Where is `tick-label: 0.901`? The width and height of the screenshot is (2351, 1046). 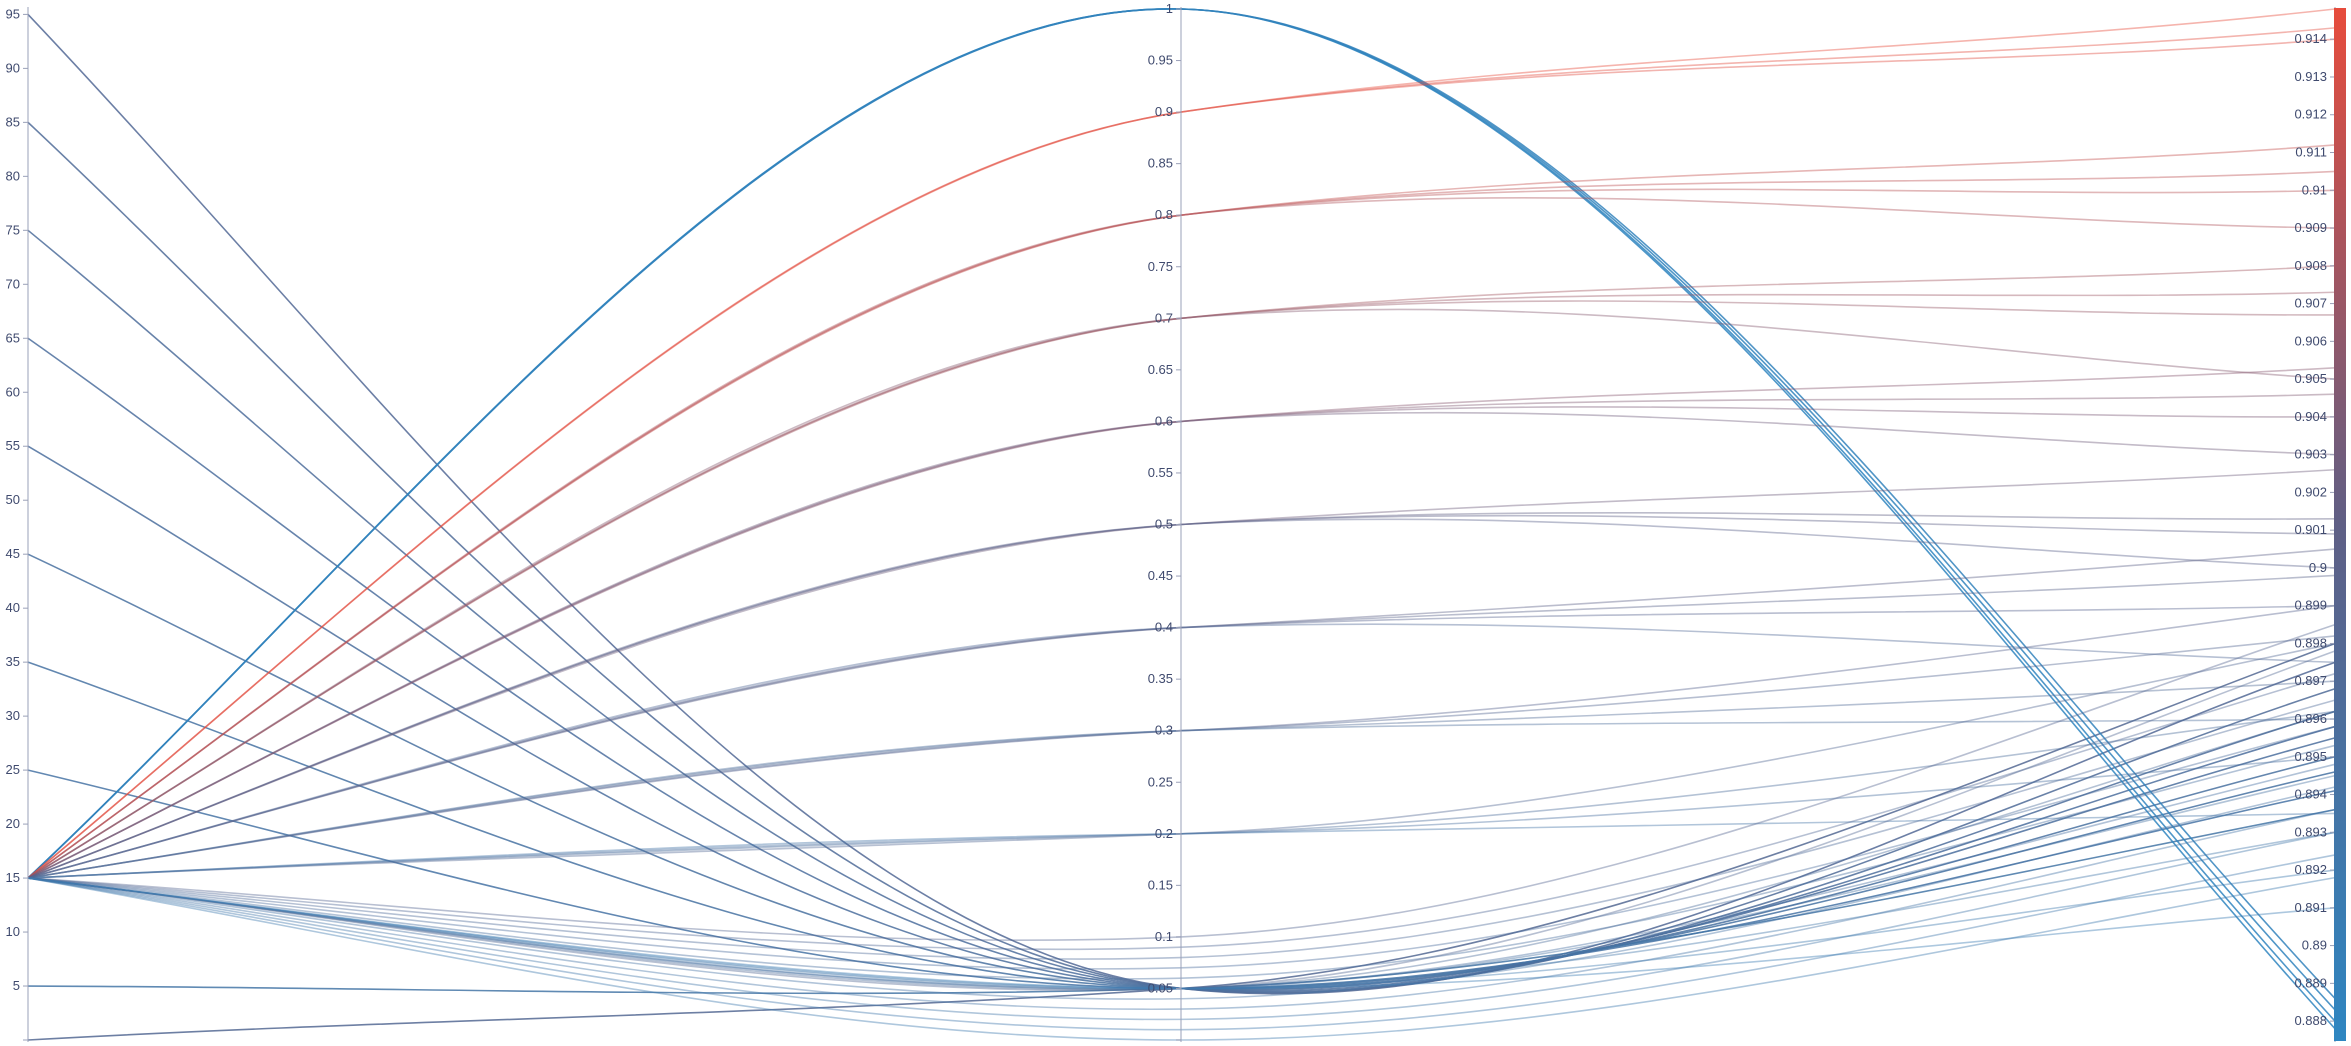
tick-label: 0.901 is located at coordinates (2310, 529).